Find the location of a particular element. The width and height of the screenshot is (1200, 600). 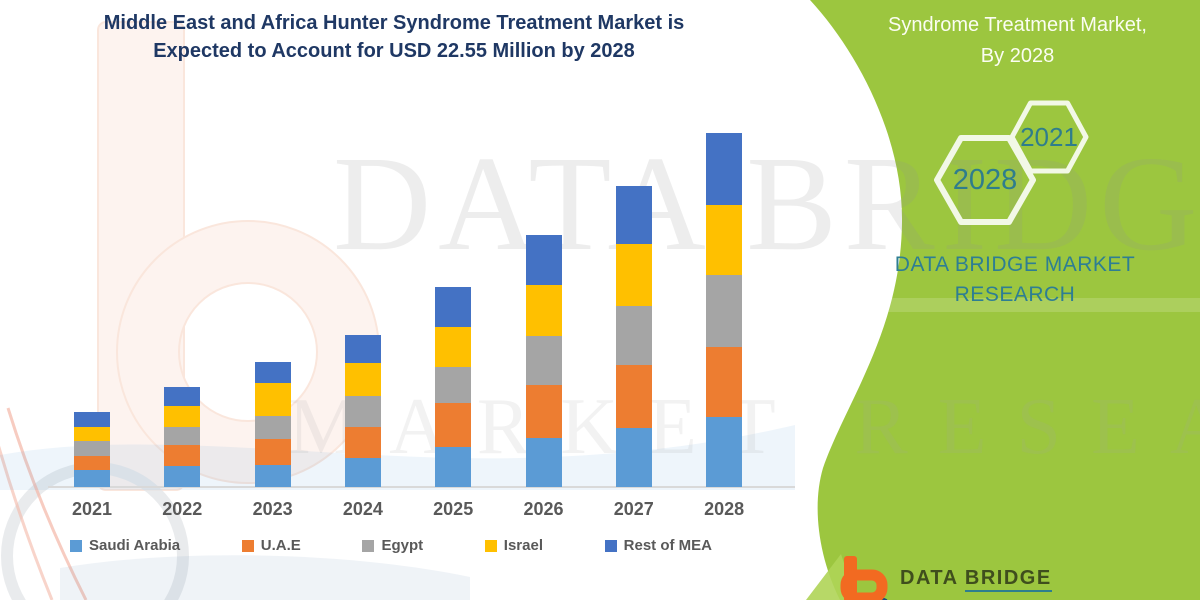

bar-segment-2025-israel is located at coordinates (453, 346).